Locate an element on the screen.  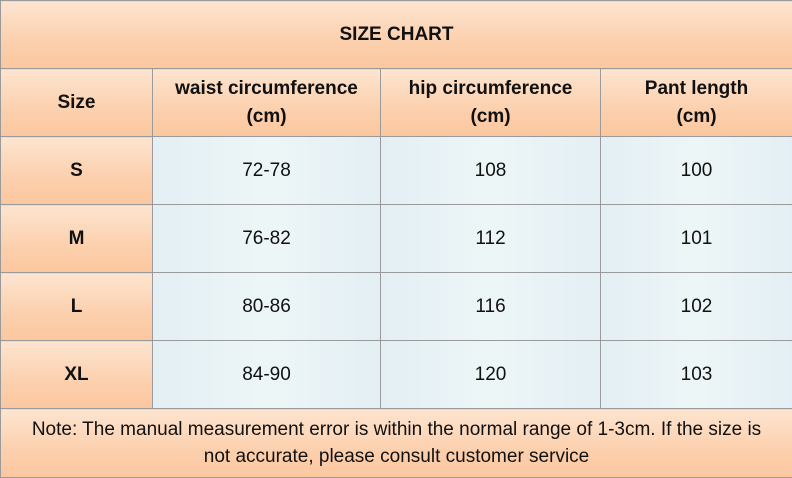
header-cell: waist circumference (cm) is located at coordinates (267, 103).